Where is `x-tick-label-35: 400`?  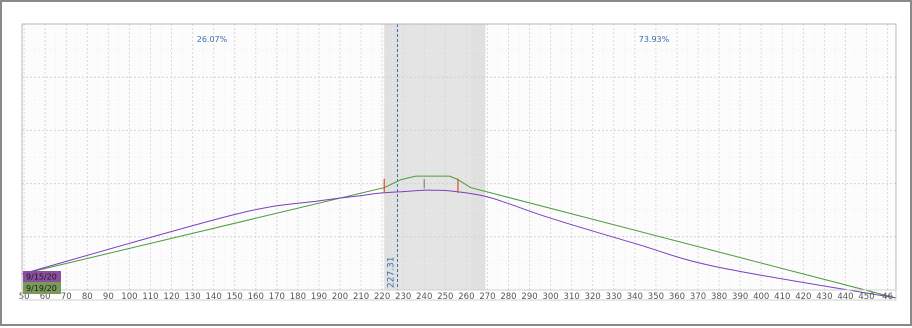
x-tick-label-35: 400 is located at coordinates (761, 297).